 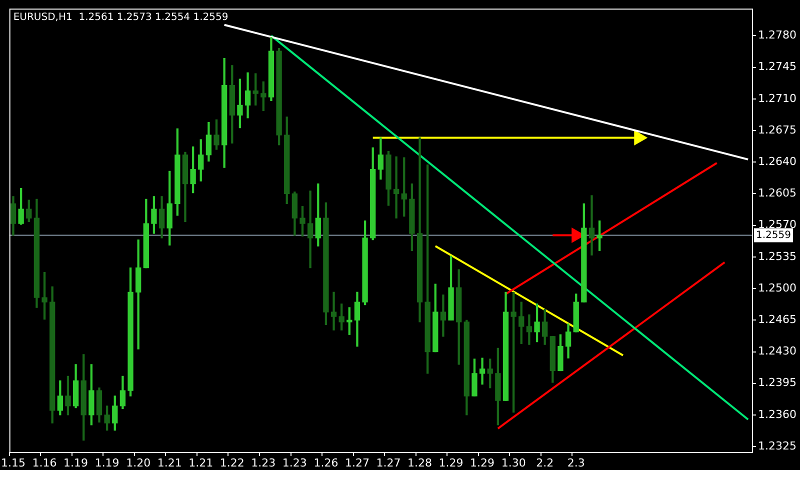 What do you see at coordinates (777, 98) in the screenshot?
I see `y-tick-label: 1.2710` at bounding box center [777, 98].